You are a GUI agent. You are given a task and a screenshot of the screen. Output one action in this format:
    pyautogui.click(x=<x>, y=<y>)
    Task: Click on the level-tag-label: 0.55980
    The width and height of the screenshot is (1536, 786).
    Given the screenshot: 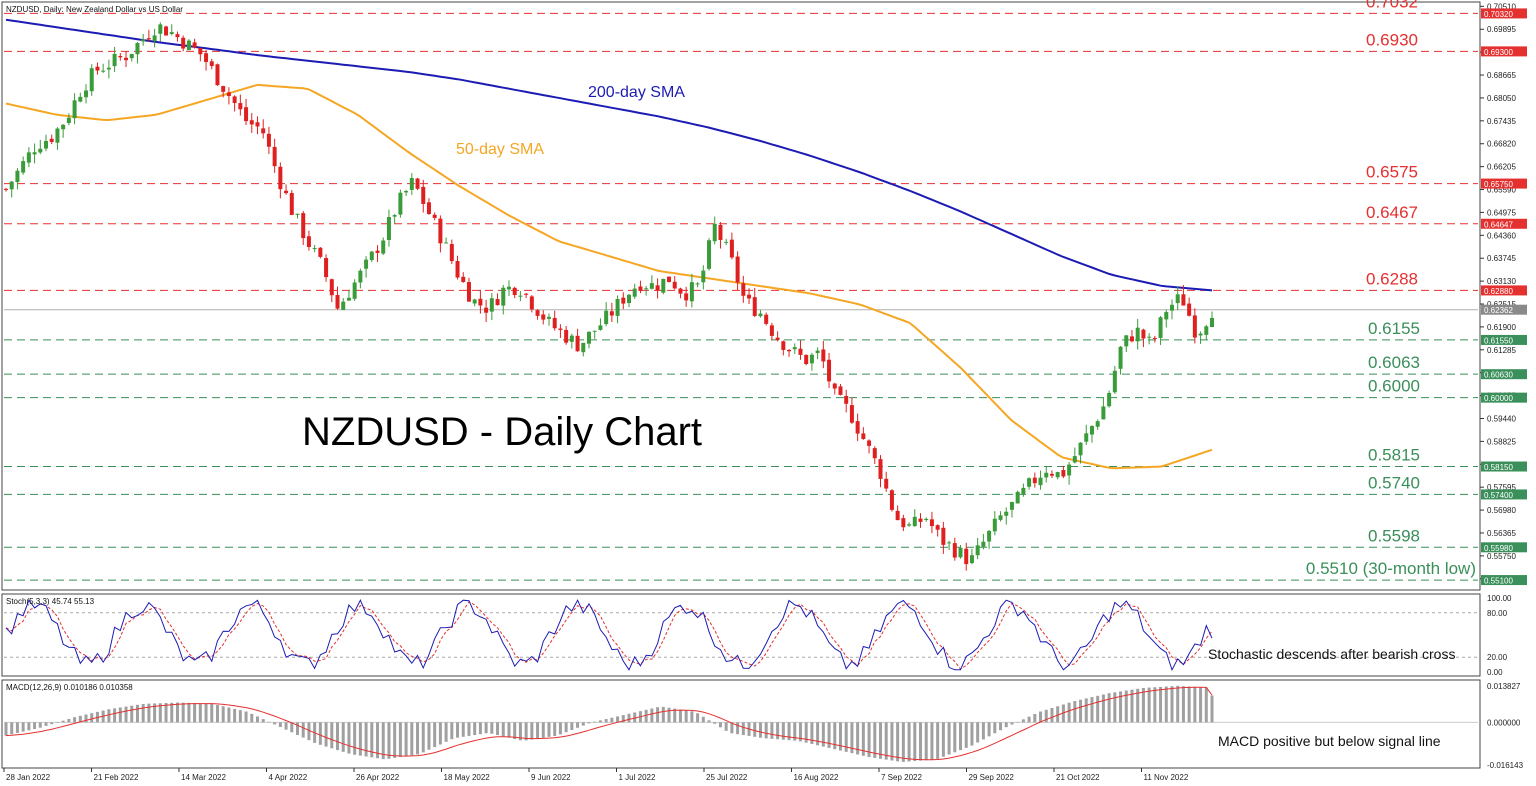 What is the action you would take?
    pyautogui.click(x=1498, y=548)
    